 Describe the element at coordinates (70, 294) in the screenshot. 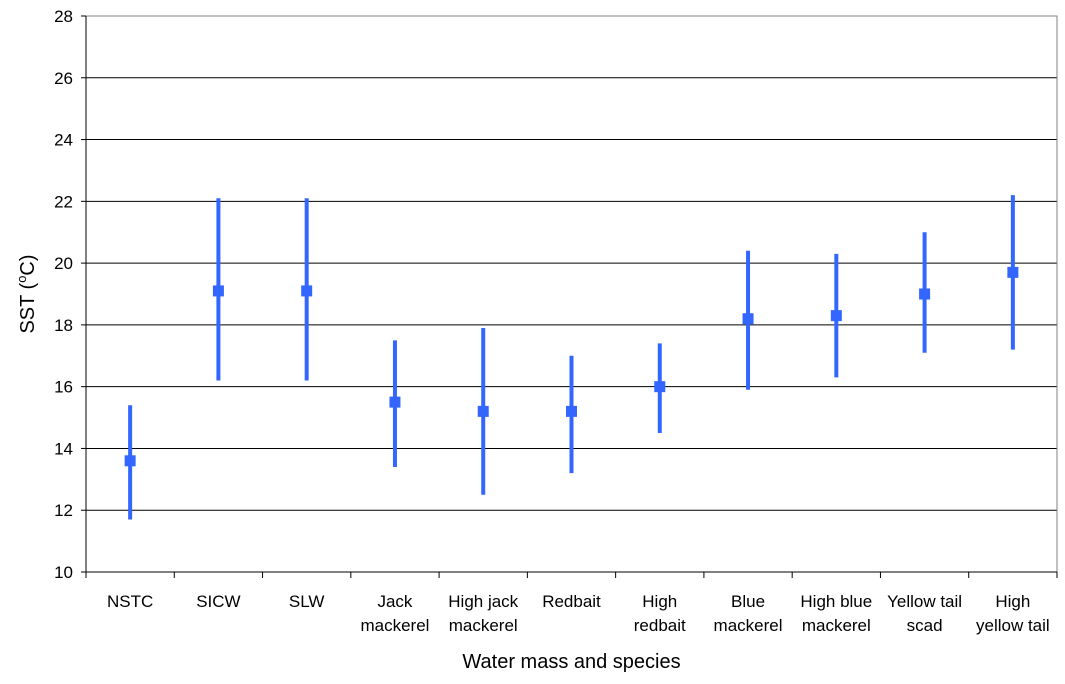

I see `y-axis: 10 12 14 16 18 20 22 24 26 28` at that location.